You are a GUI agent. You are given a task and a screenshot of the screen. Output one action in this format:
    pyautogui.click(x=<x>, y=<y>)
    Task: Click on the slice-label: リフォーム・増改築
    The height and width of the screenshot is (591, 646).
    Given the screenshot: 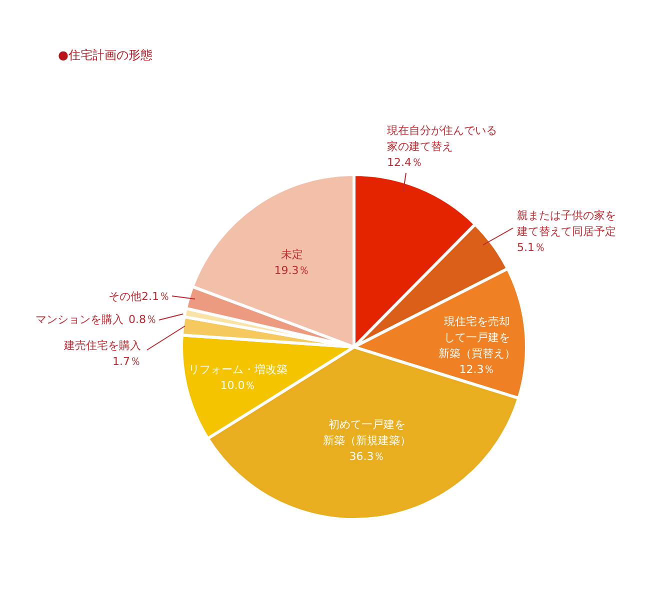 What is the action you would take?
    pyautogui.click(x=238, y=369)
    